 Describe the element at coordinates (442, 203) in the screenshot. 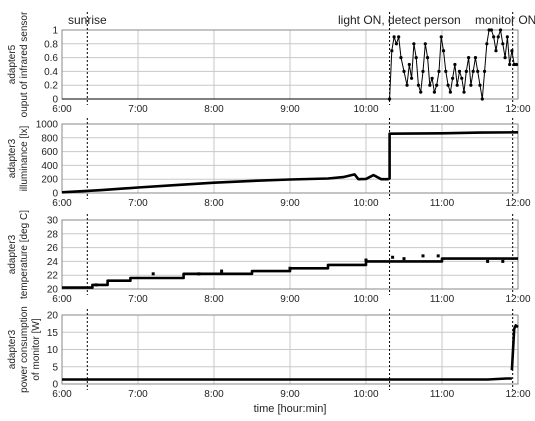

I see `x-tick-label: 11:00` at that location.